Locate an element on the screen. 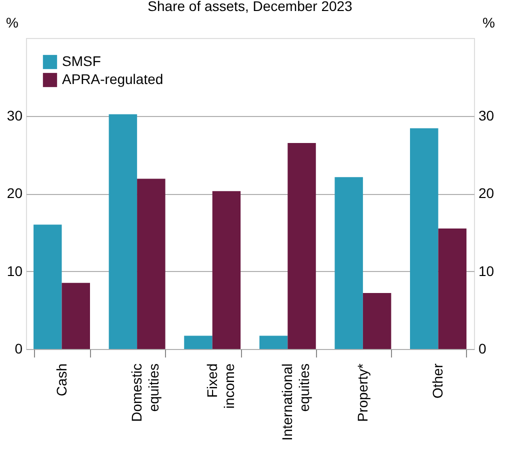  y-tick-label: 10 is located at coordinates (14, 270).